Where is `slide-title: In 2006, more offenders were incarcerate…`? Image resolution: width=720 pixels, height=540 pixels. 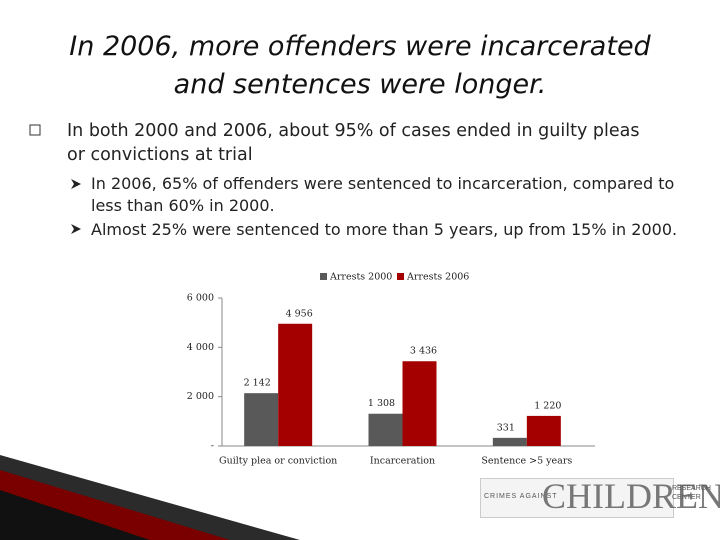 slide-title: In 2006, more offenders were incarcerate… is located at coordinates (360, 65).